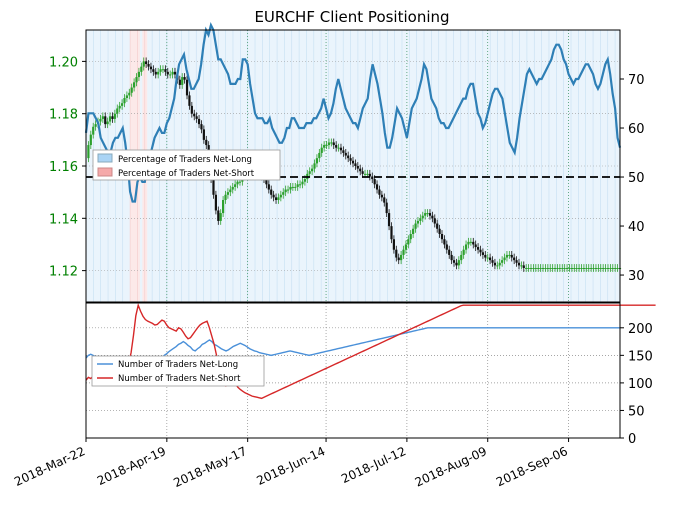  I want to click on price-tick-label: 1.16, so click(63, 167).